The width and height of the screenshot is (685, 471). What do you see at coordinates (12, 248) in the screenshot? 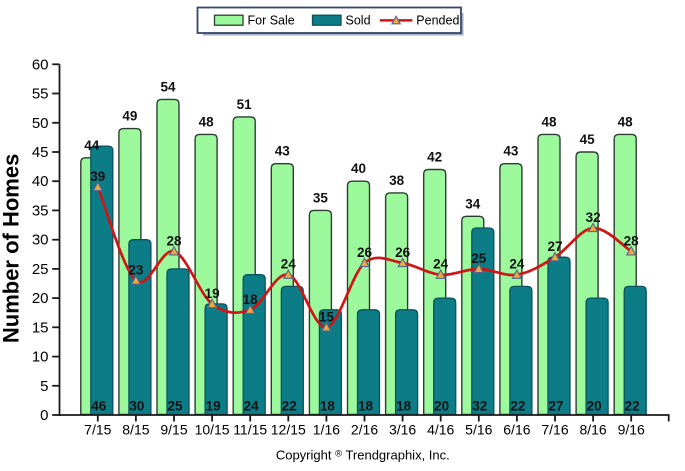
I see `svg-text: Number of Homes` at bounding box center [12, 248].